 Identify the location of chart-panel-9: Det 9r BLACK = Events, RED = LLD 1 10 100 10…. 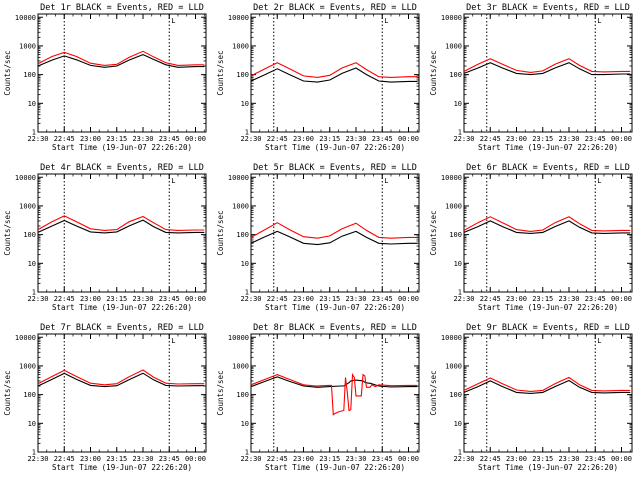
(531, 397).